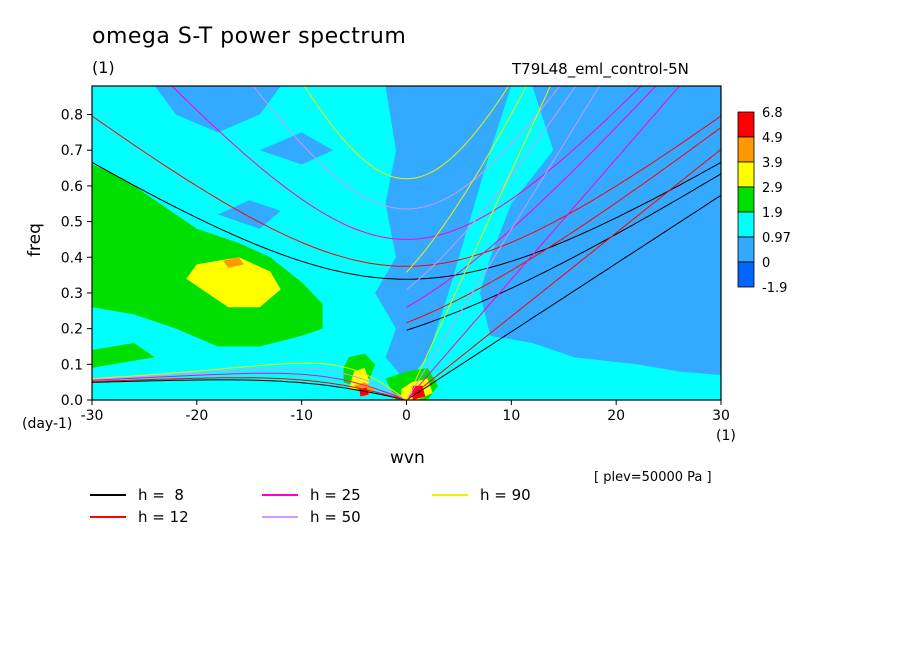 The image size is (904, 654). I want to click on colorbar: 6.8 4.9 3.9 2.9 1.9 0.97 0 -1.9, so click(764, 201).